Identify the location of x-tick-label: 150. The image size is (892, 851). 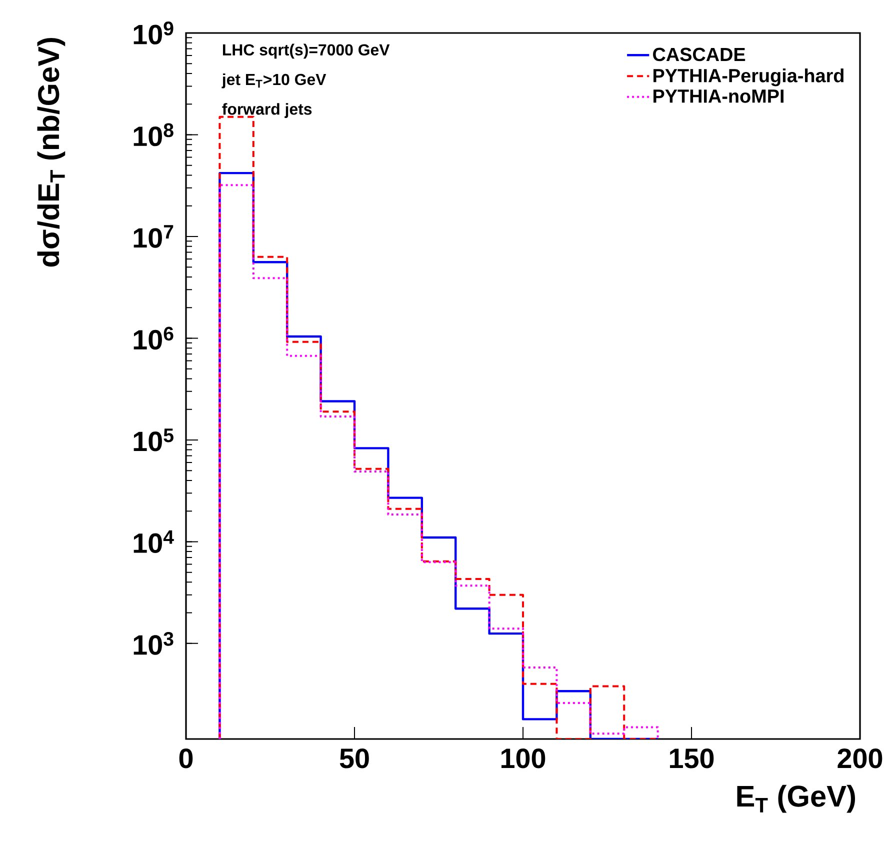
(692, 758).